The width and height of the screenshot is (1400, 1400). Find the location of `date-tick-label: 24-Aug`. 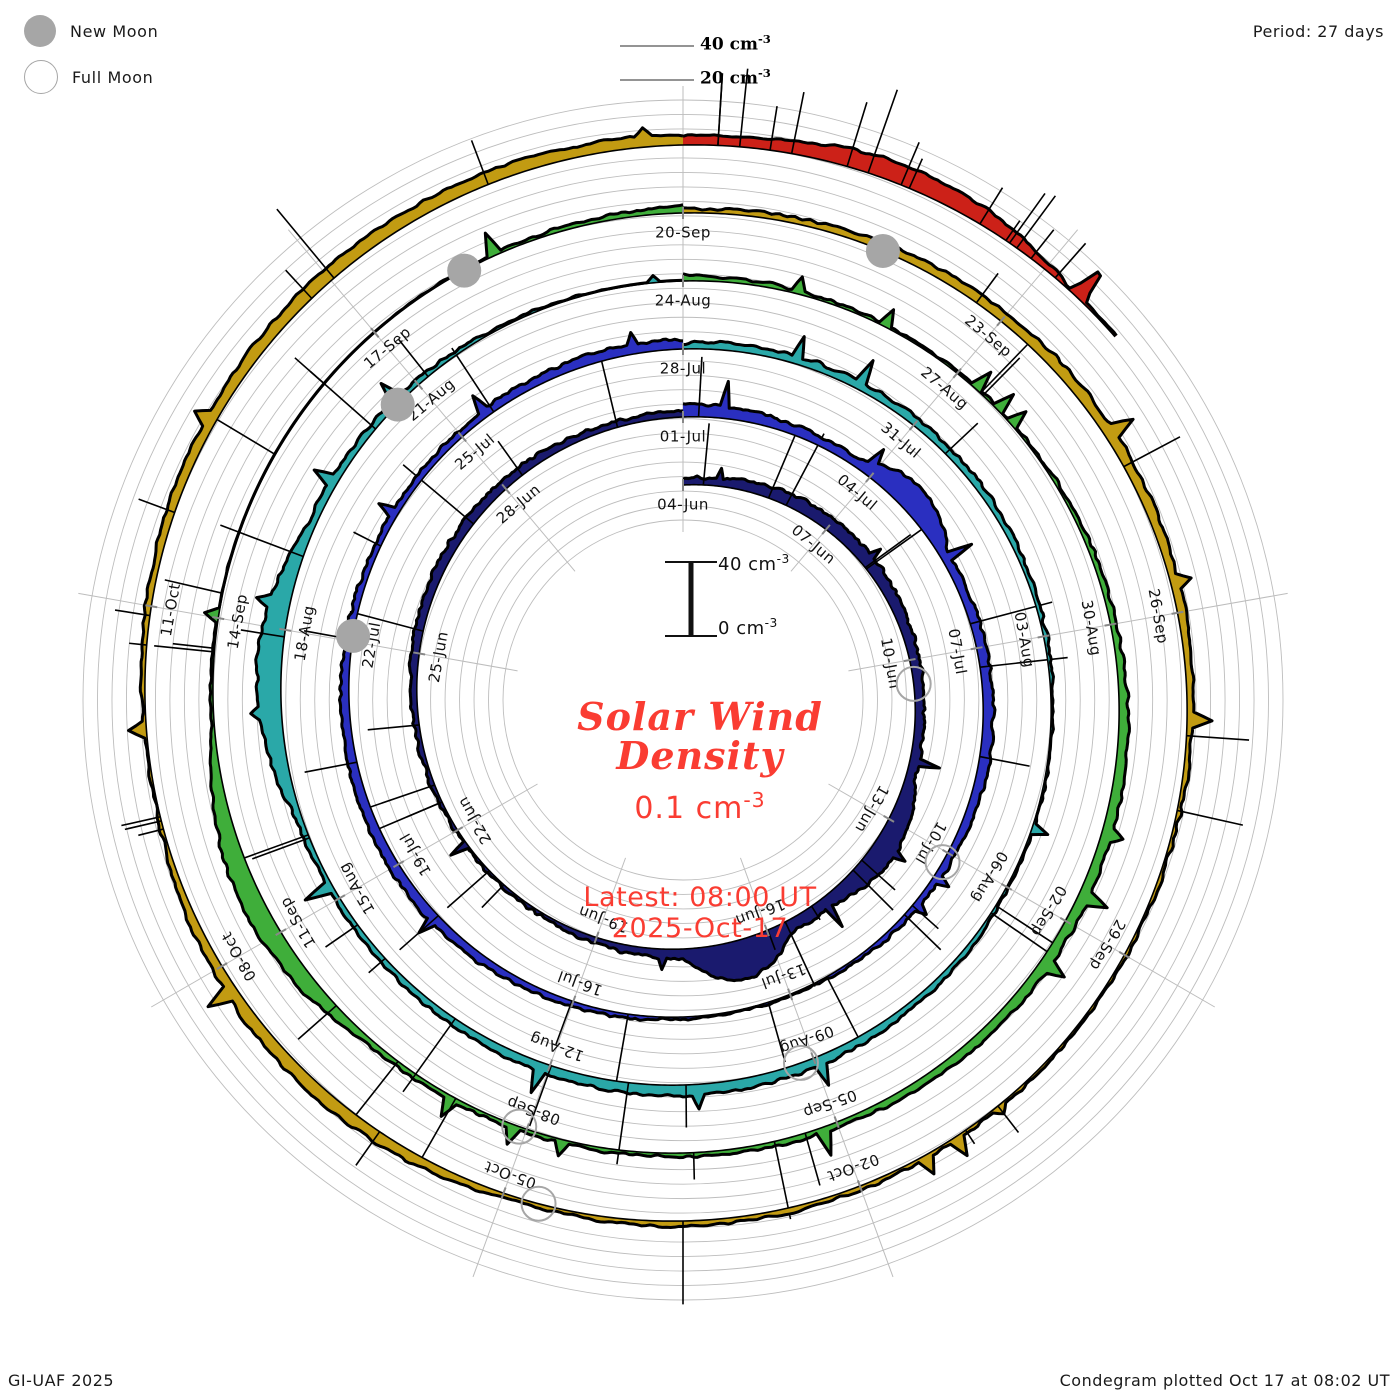

date-tick-label: 24-Aug is located at coordinates (683, 301).